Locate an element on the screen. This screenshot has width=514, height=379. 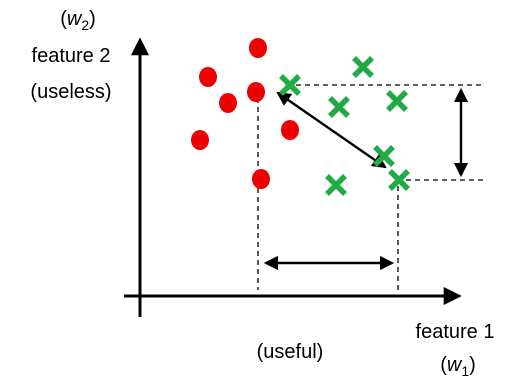
class-b-points is located at coordinates (344, 126).